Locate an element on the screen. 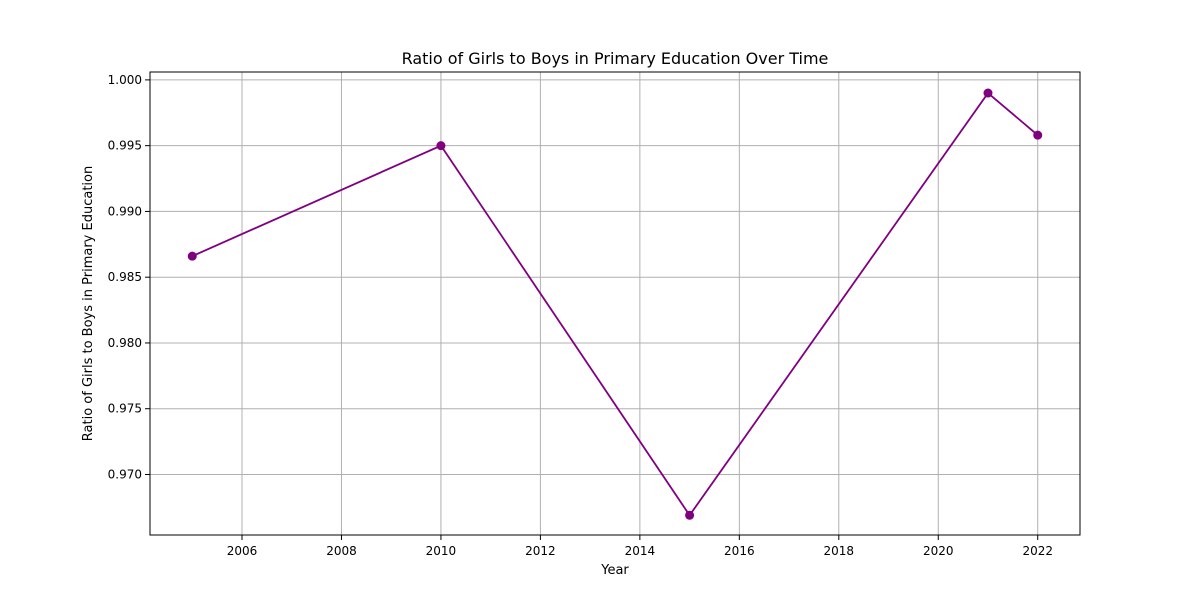  x-tick-label: 2008 is located at coordinates (341, 551).